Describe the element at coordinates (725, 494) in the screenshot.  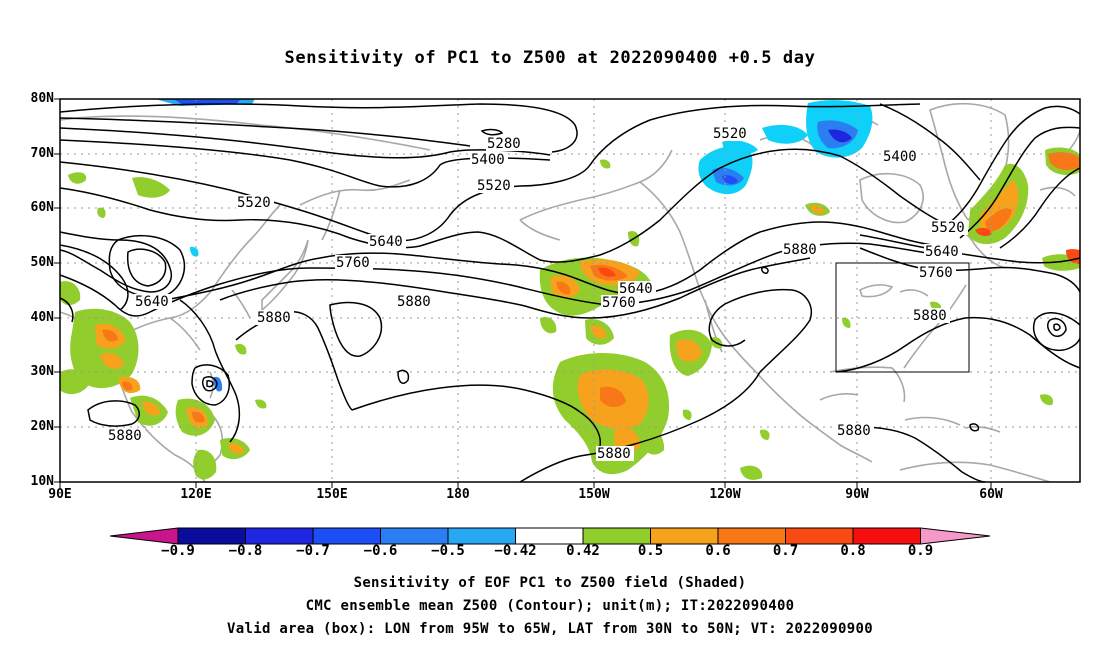
I see `lon-label: 120W` at that location.